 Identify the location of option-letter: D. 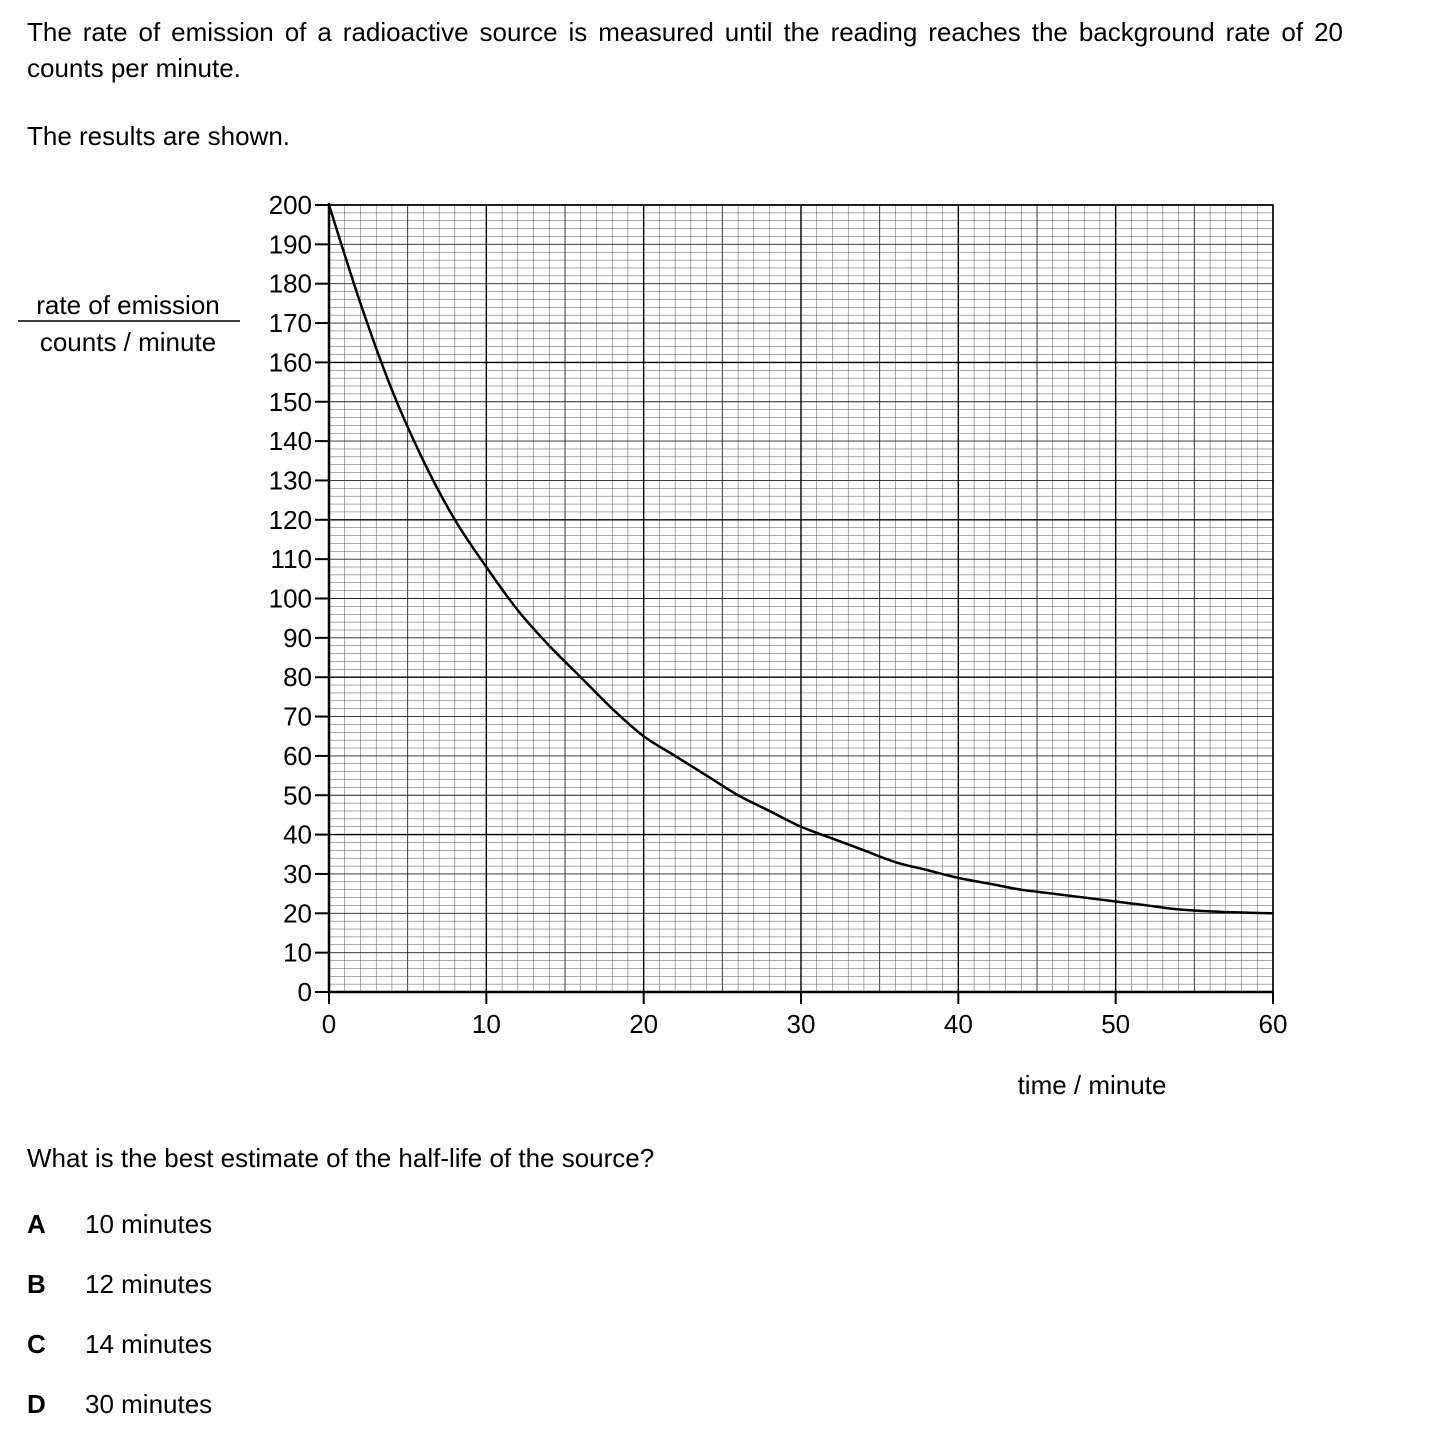
(36, 1404).